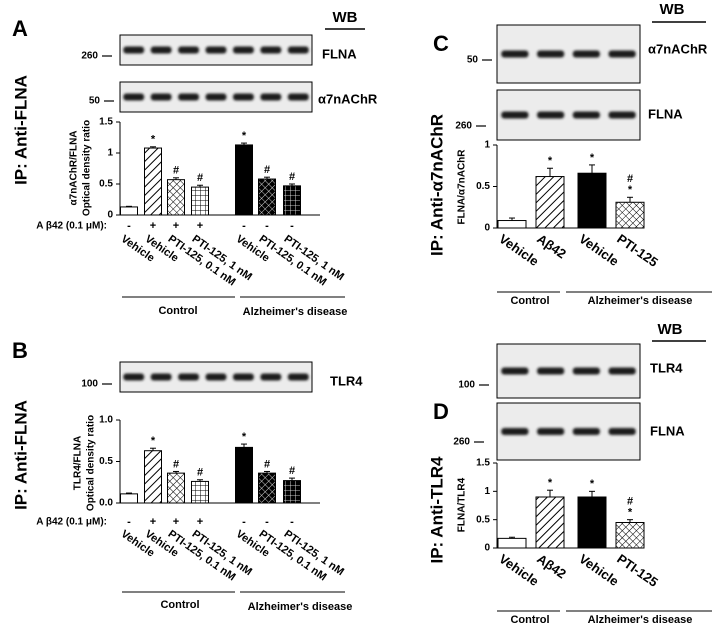  Describe the element at coordinates (672, 9) in the screenshot. I see `wb-label: WB` at that location.